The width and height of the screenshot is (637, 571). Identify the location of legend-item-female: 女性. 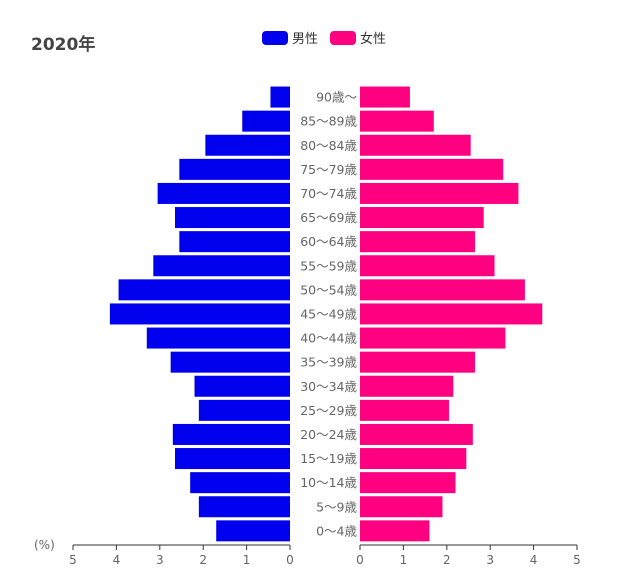
(358, 37).